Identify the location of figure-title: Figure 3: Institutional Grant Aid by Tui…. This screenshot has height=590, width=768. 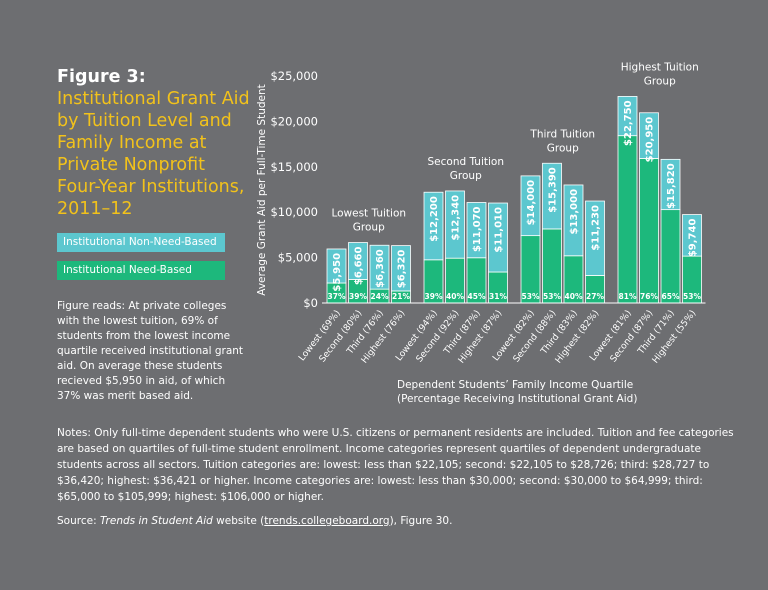
(154, 143).